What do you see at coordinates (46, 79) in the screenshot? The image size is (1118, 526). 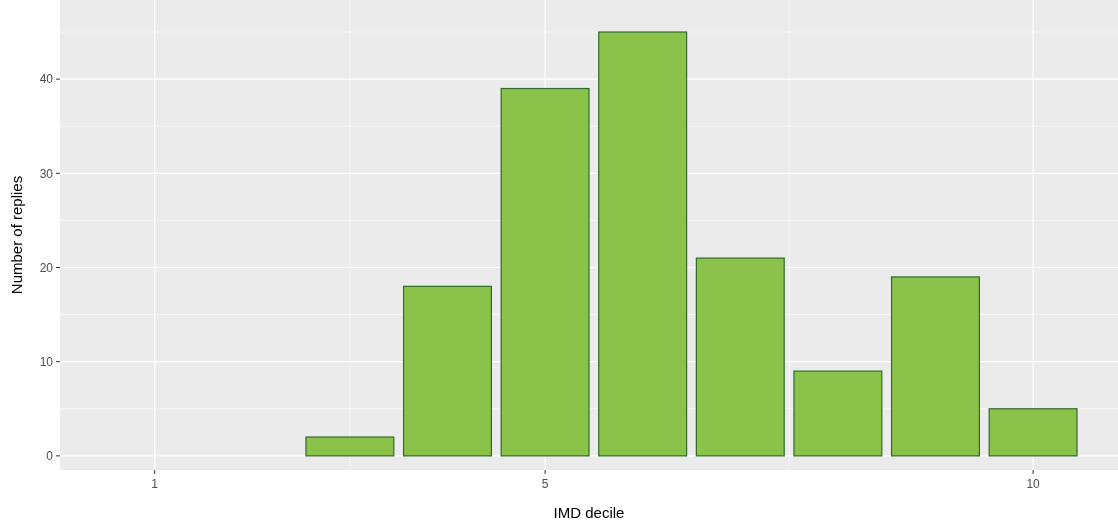 I see `y-tick-label: 40` at bounding box center [46, 79].